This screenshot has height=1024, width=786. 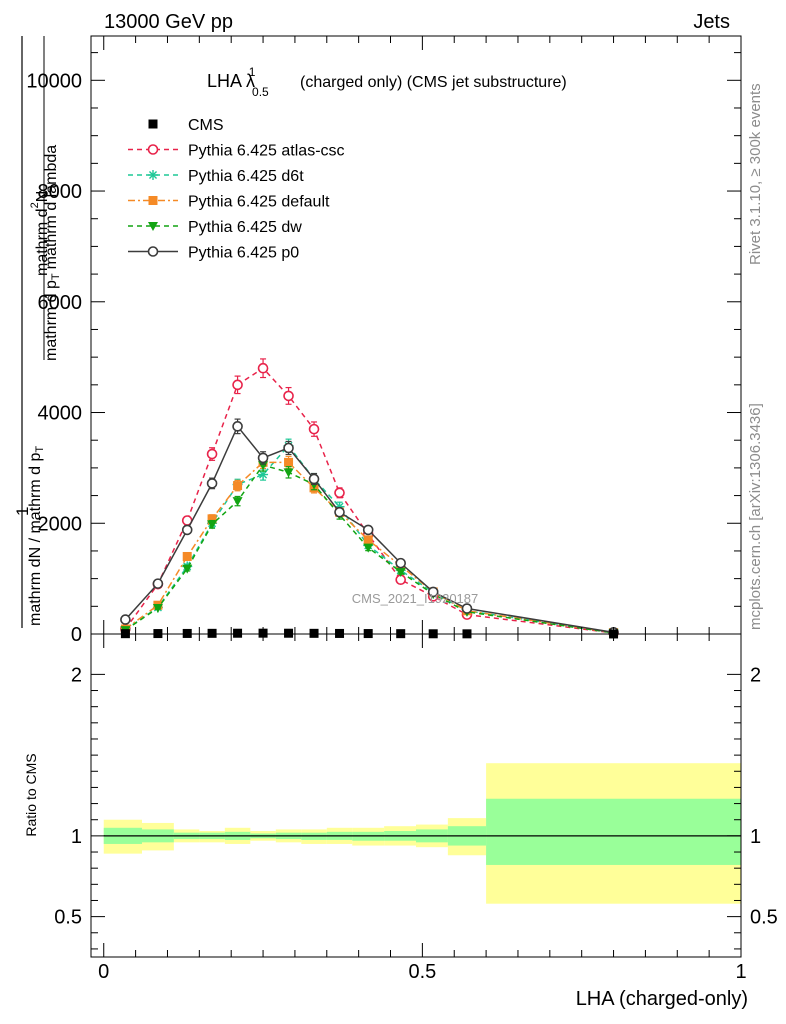 What do you see at coordinates (60, 524) in the screenshot?
I see `y-tick-label: 2000` at bounding box center [60, 524].